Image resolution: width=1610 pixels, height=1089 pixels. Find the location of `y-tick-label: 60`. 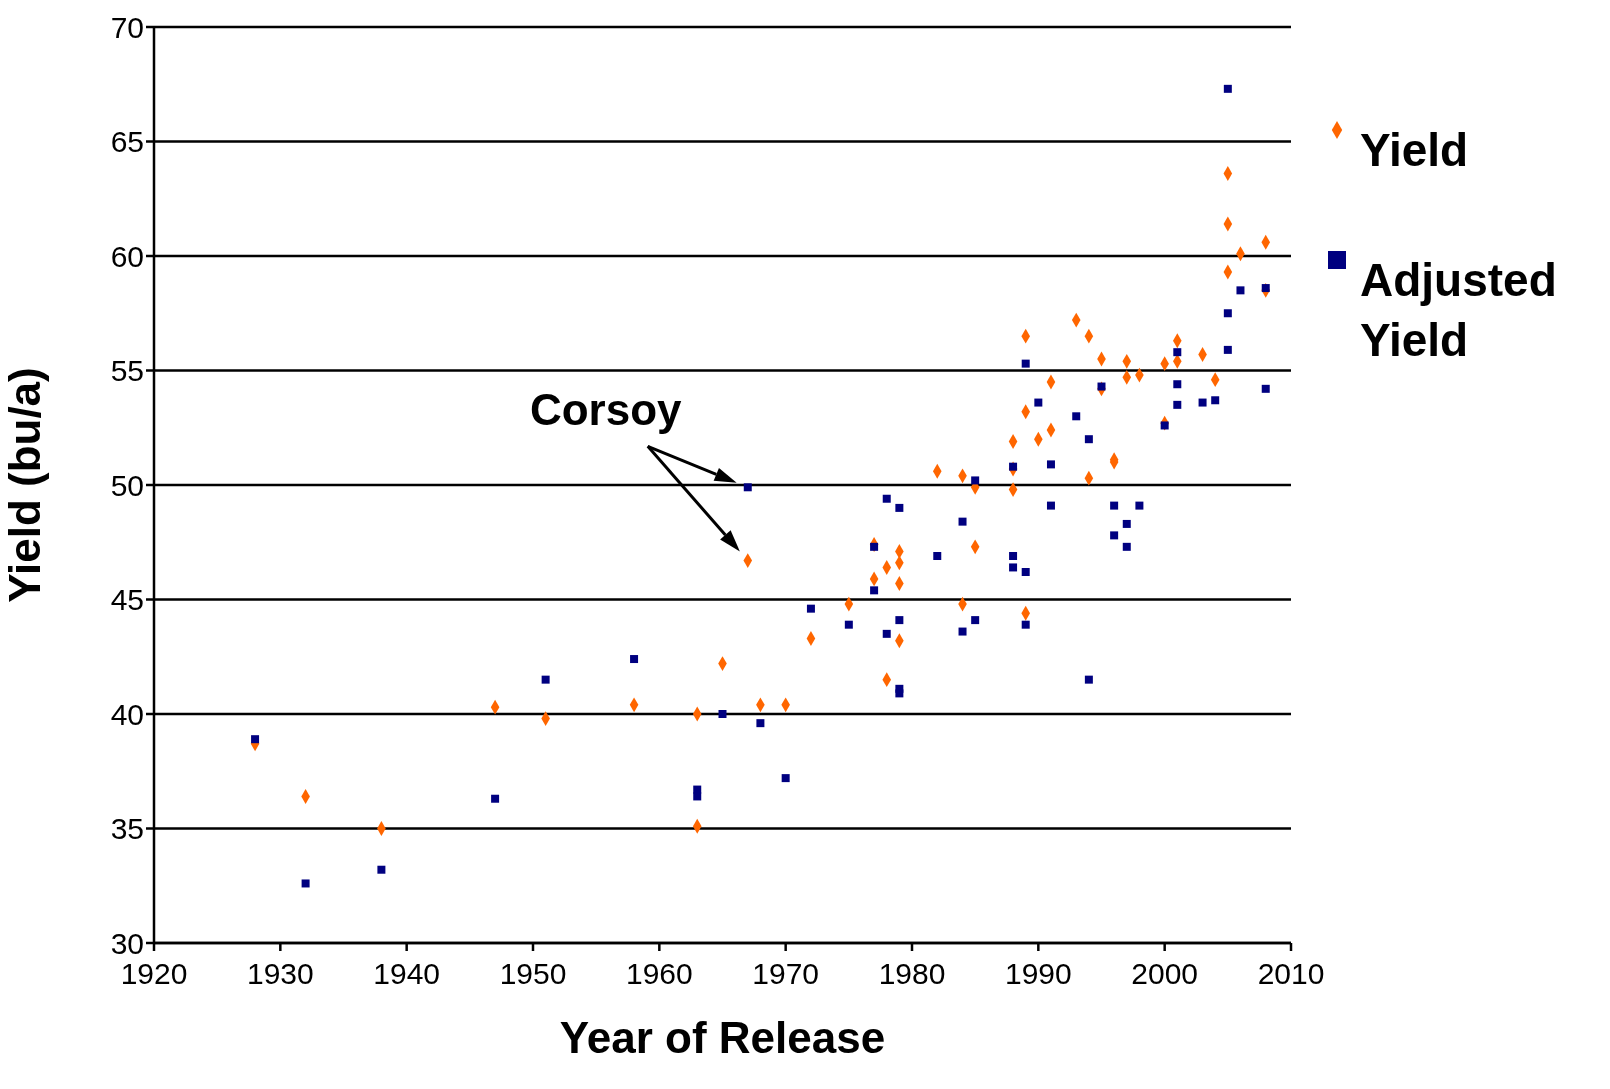

y-tick-label: 60 is located at coordinates (127, 256).